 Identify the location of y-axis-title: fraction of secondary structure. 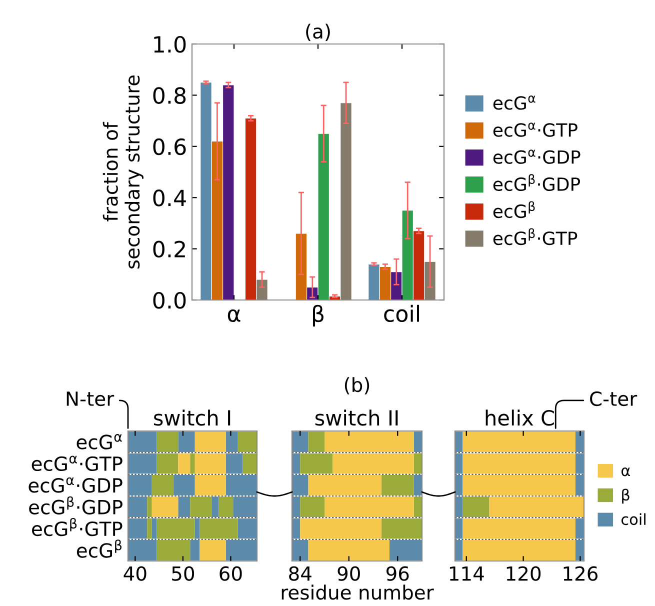
(123, 172).